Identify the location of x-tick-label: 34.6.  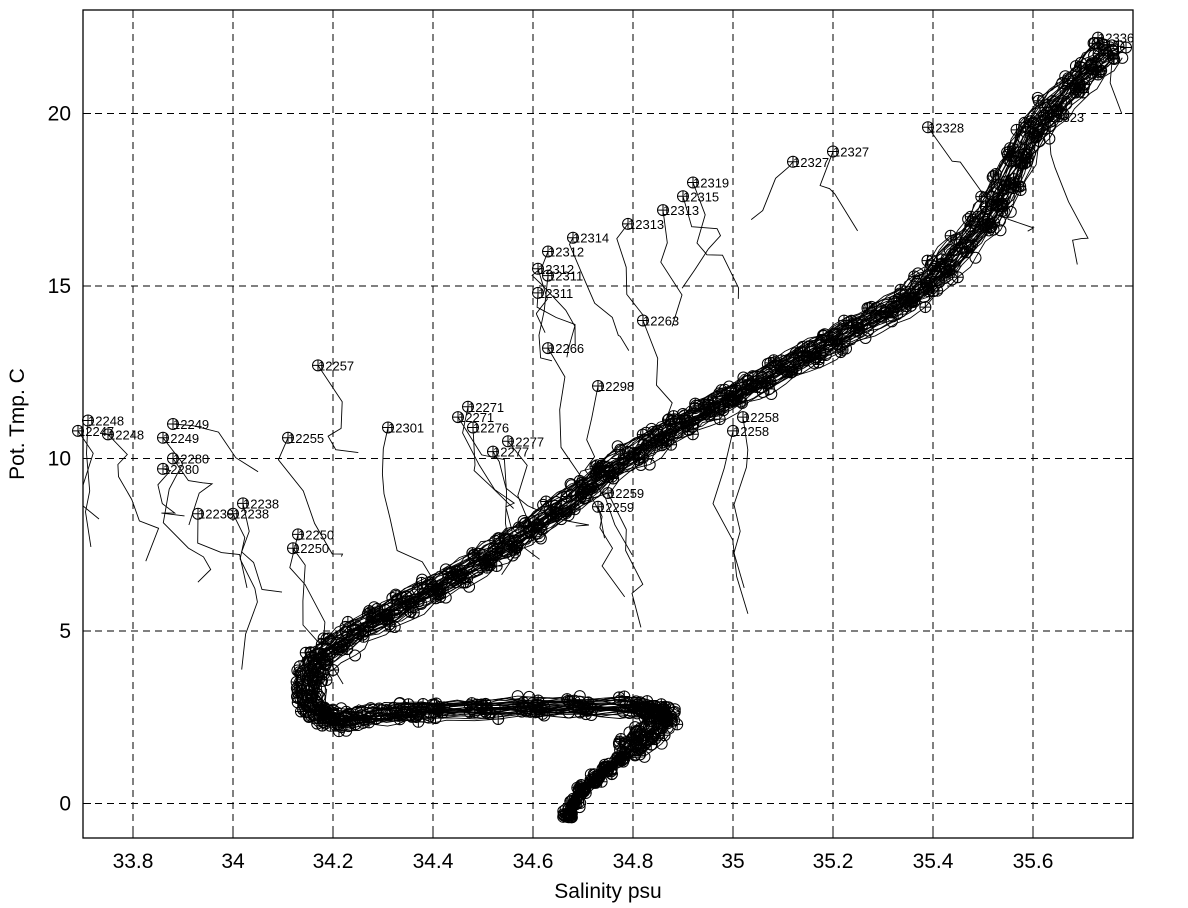
(533, 861).